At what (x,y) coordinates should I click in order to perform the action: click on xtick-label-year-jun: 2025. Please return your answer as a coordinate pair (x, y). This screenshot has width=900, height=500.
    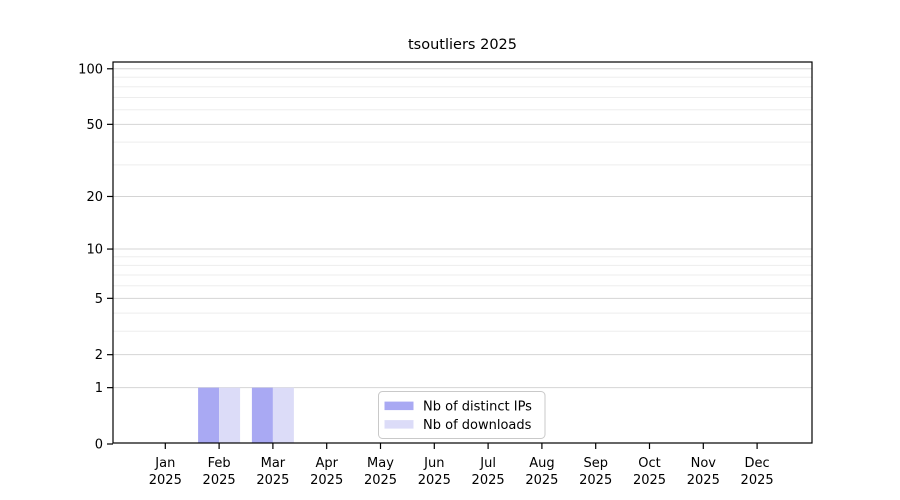
    Looking at the image, I should click on (434, 480).